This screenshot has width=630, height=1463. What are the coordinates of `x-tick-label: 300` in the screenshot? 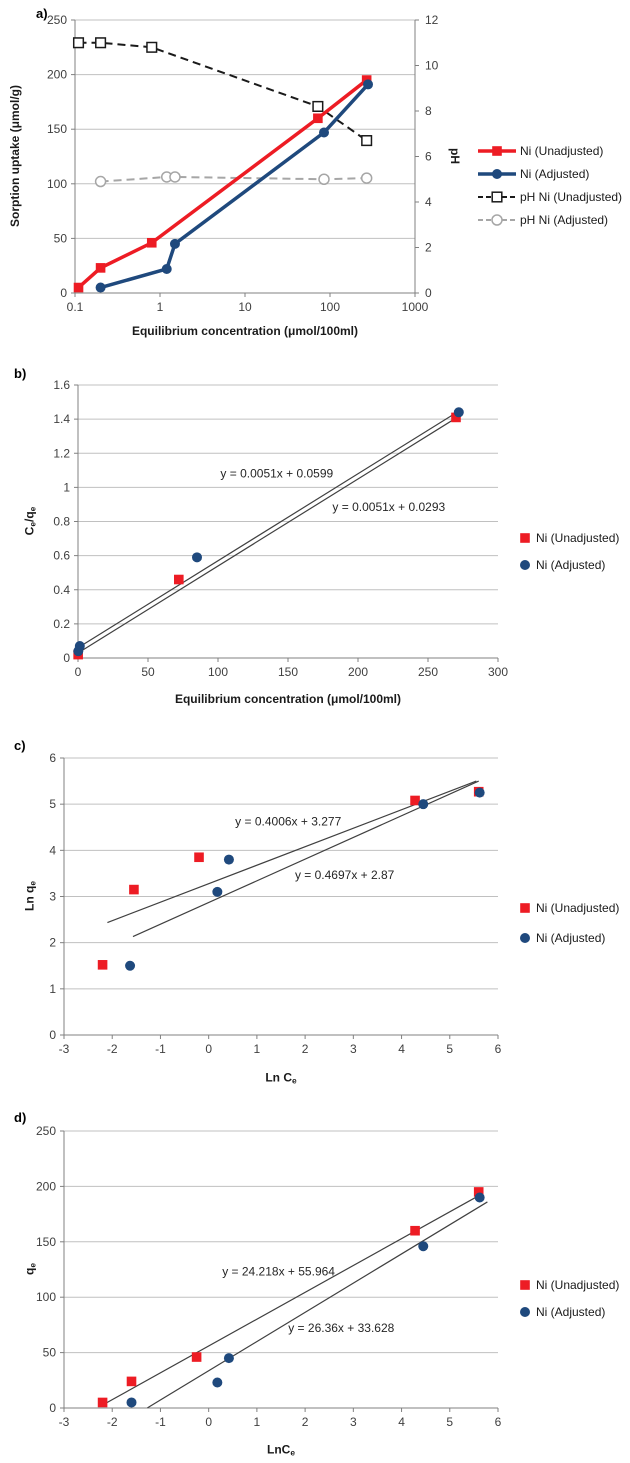 It's located at (498, 672).